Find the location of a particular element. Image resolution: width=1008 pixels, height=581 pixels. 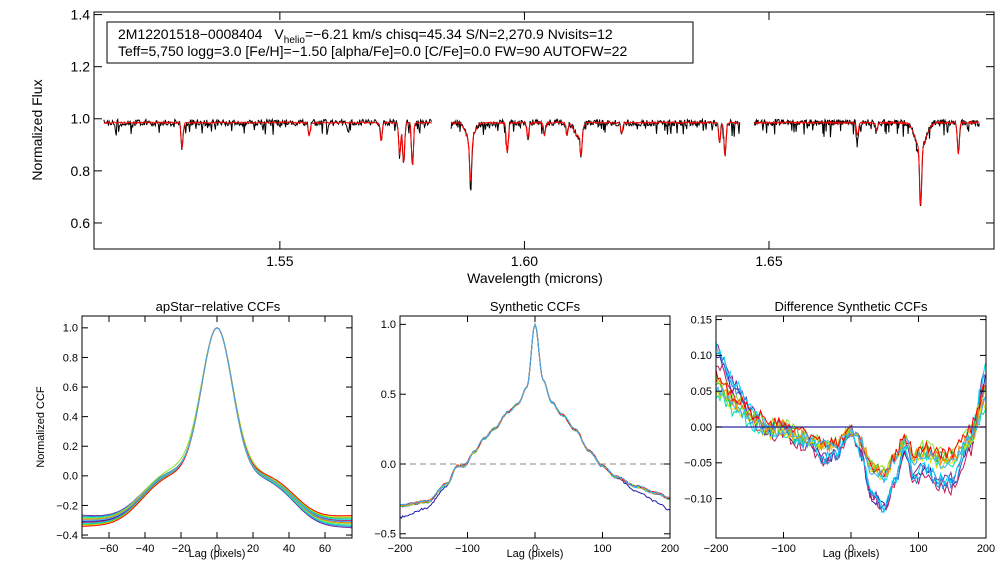

vhelio-label: V is located at coordinates (279, 34).